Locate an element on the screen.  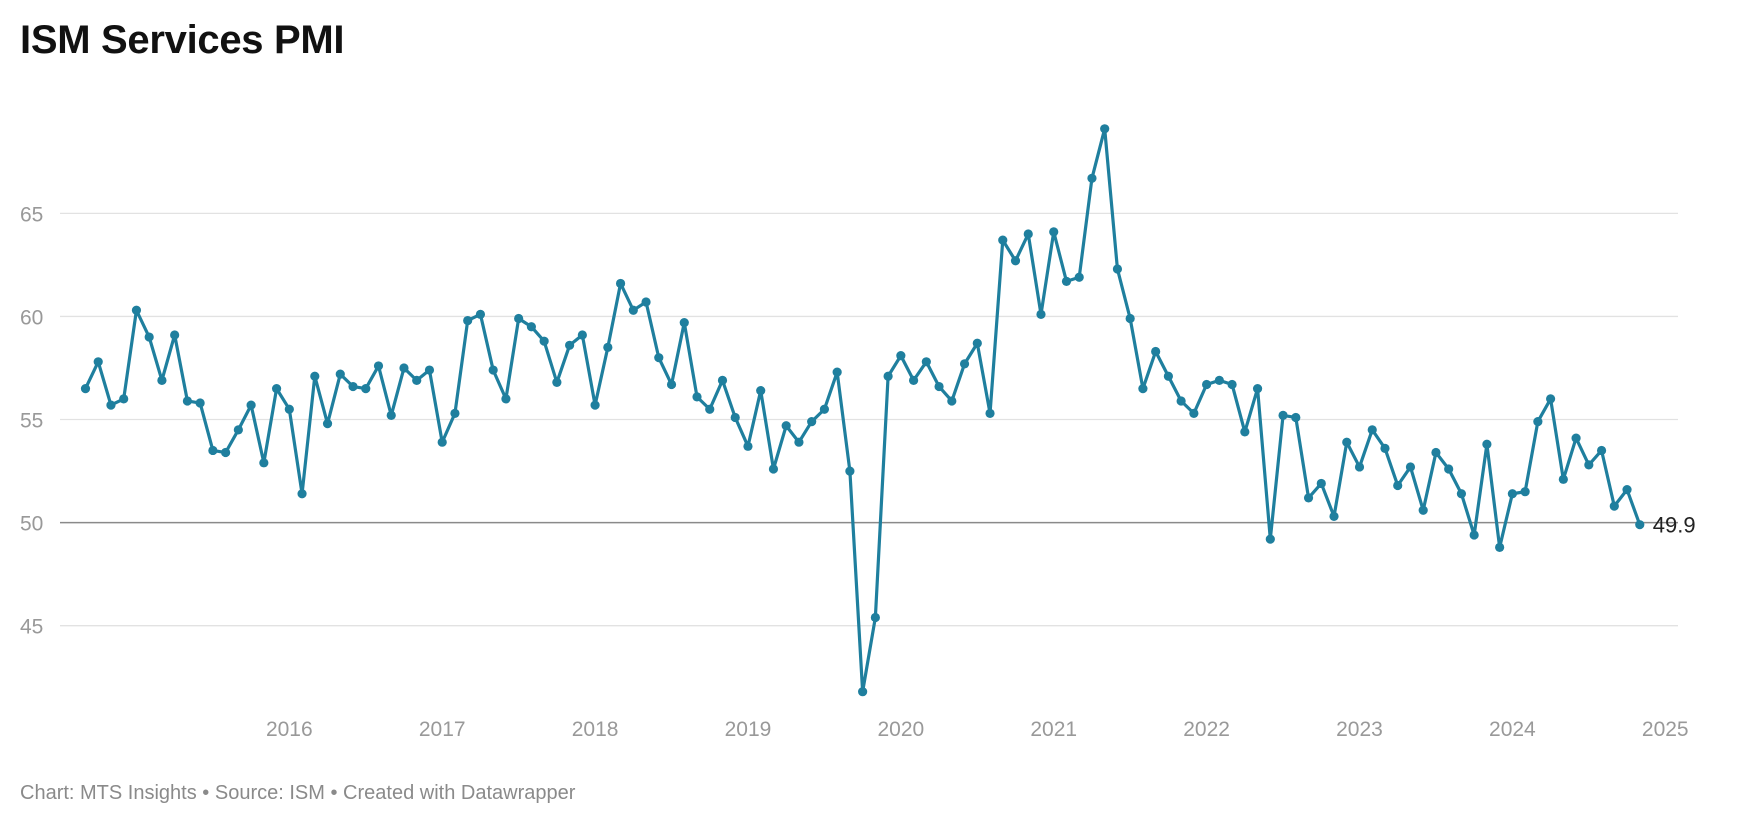
y-tick-label: 60 is located at coordinates (31, 317).